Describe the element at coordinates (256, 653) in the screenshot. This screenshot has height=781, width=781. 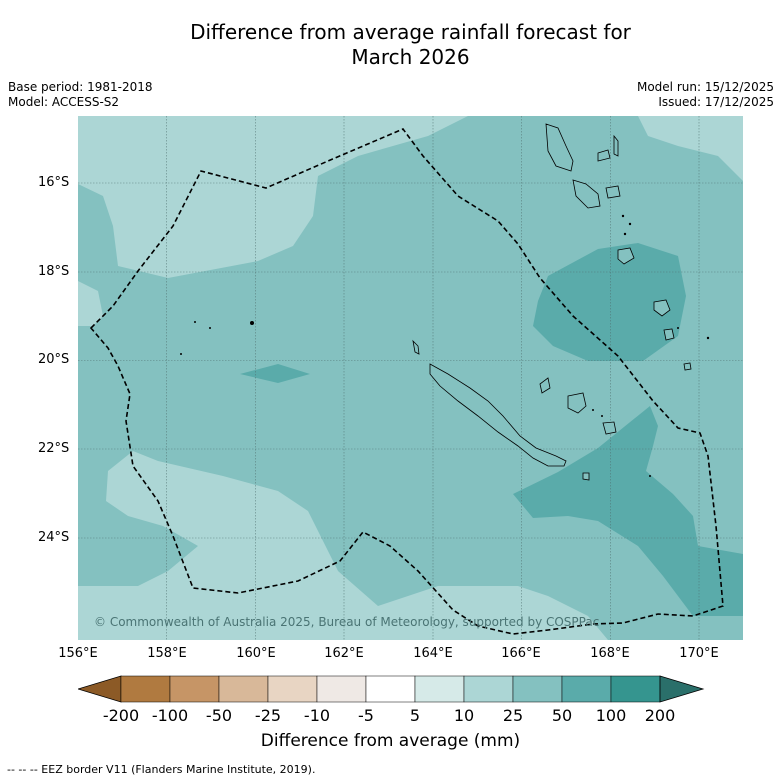
I see `lon-label-160: 160°E` at that location.